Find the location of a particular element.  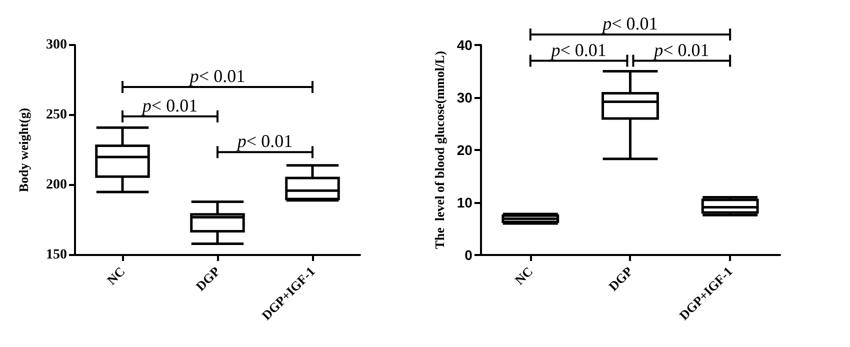

y-axis-title: The level of blood glucose(mmol/L) is located at coordinates (439, 150).